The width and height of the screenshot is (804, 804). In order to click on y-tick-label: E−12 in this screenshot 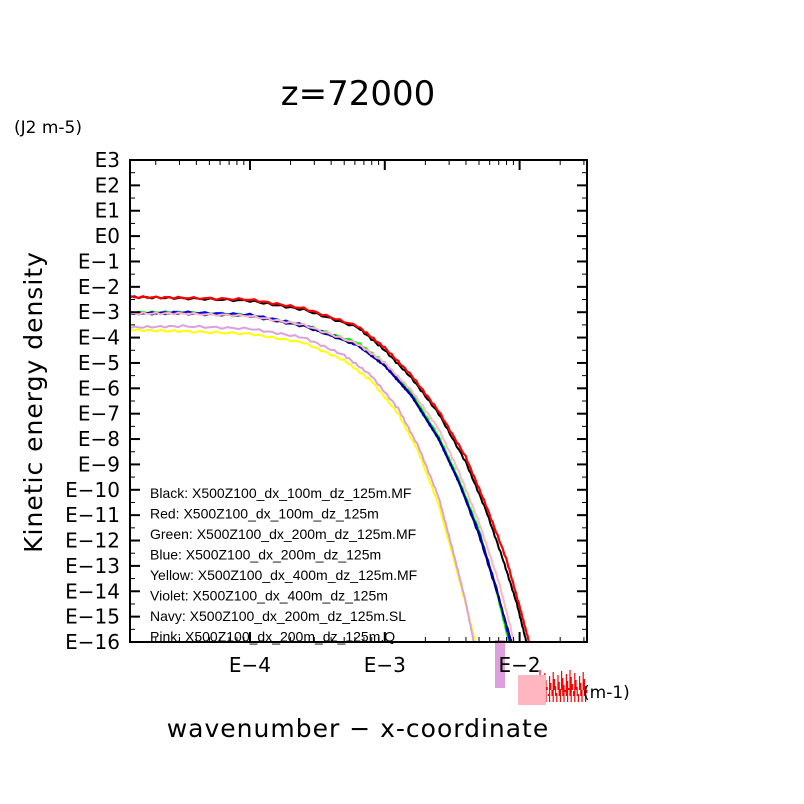, I will do `click(92, 541)`.